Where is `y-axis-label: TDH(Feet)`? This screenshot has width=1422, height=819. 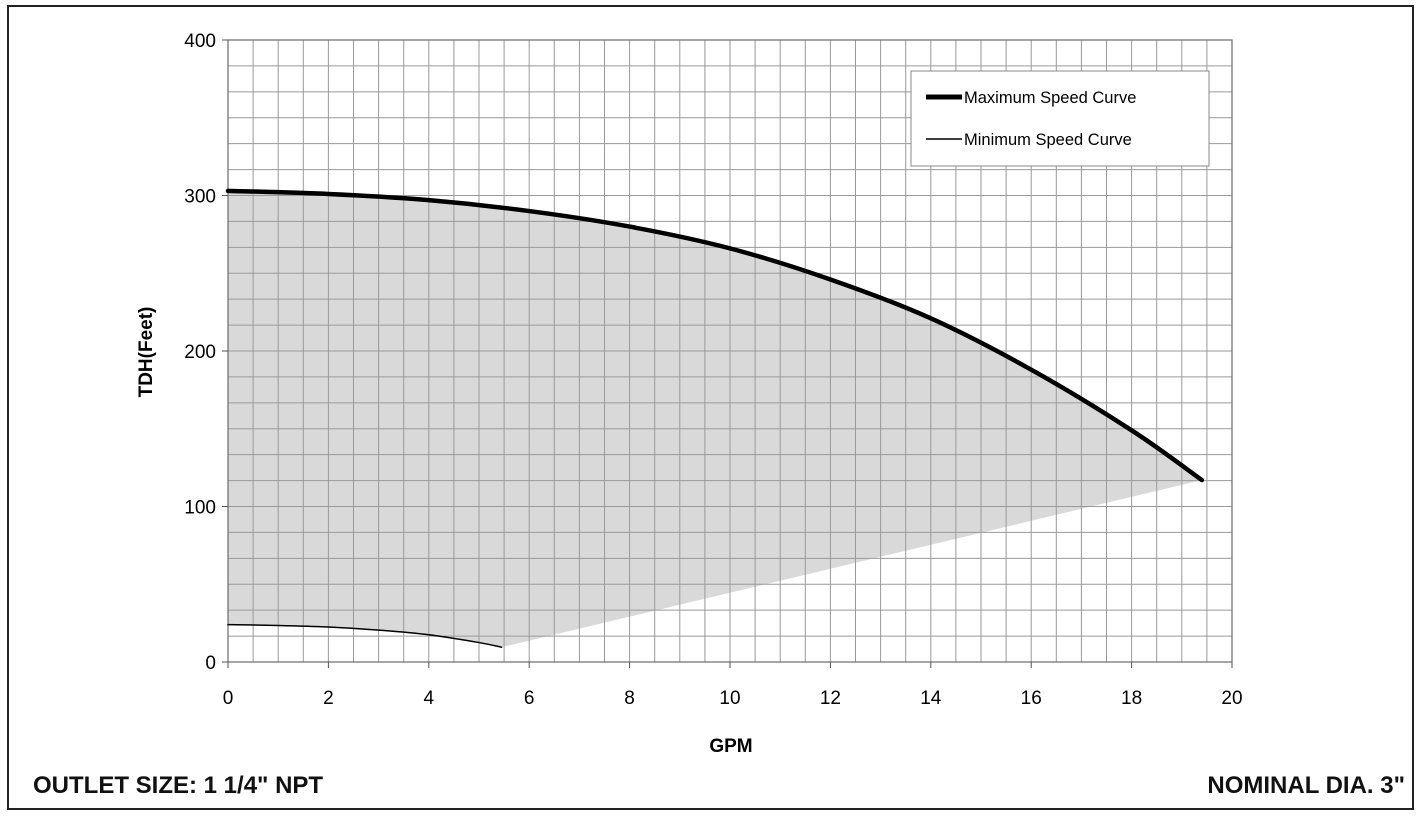 y-axis-label: TDH(Feet) is located at coordinates (146, 352).